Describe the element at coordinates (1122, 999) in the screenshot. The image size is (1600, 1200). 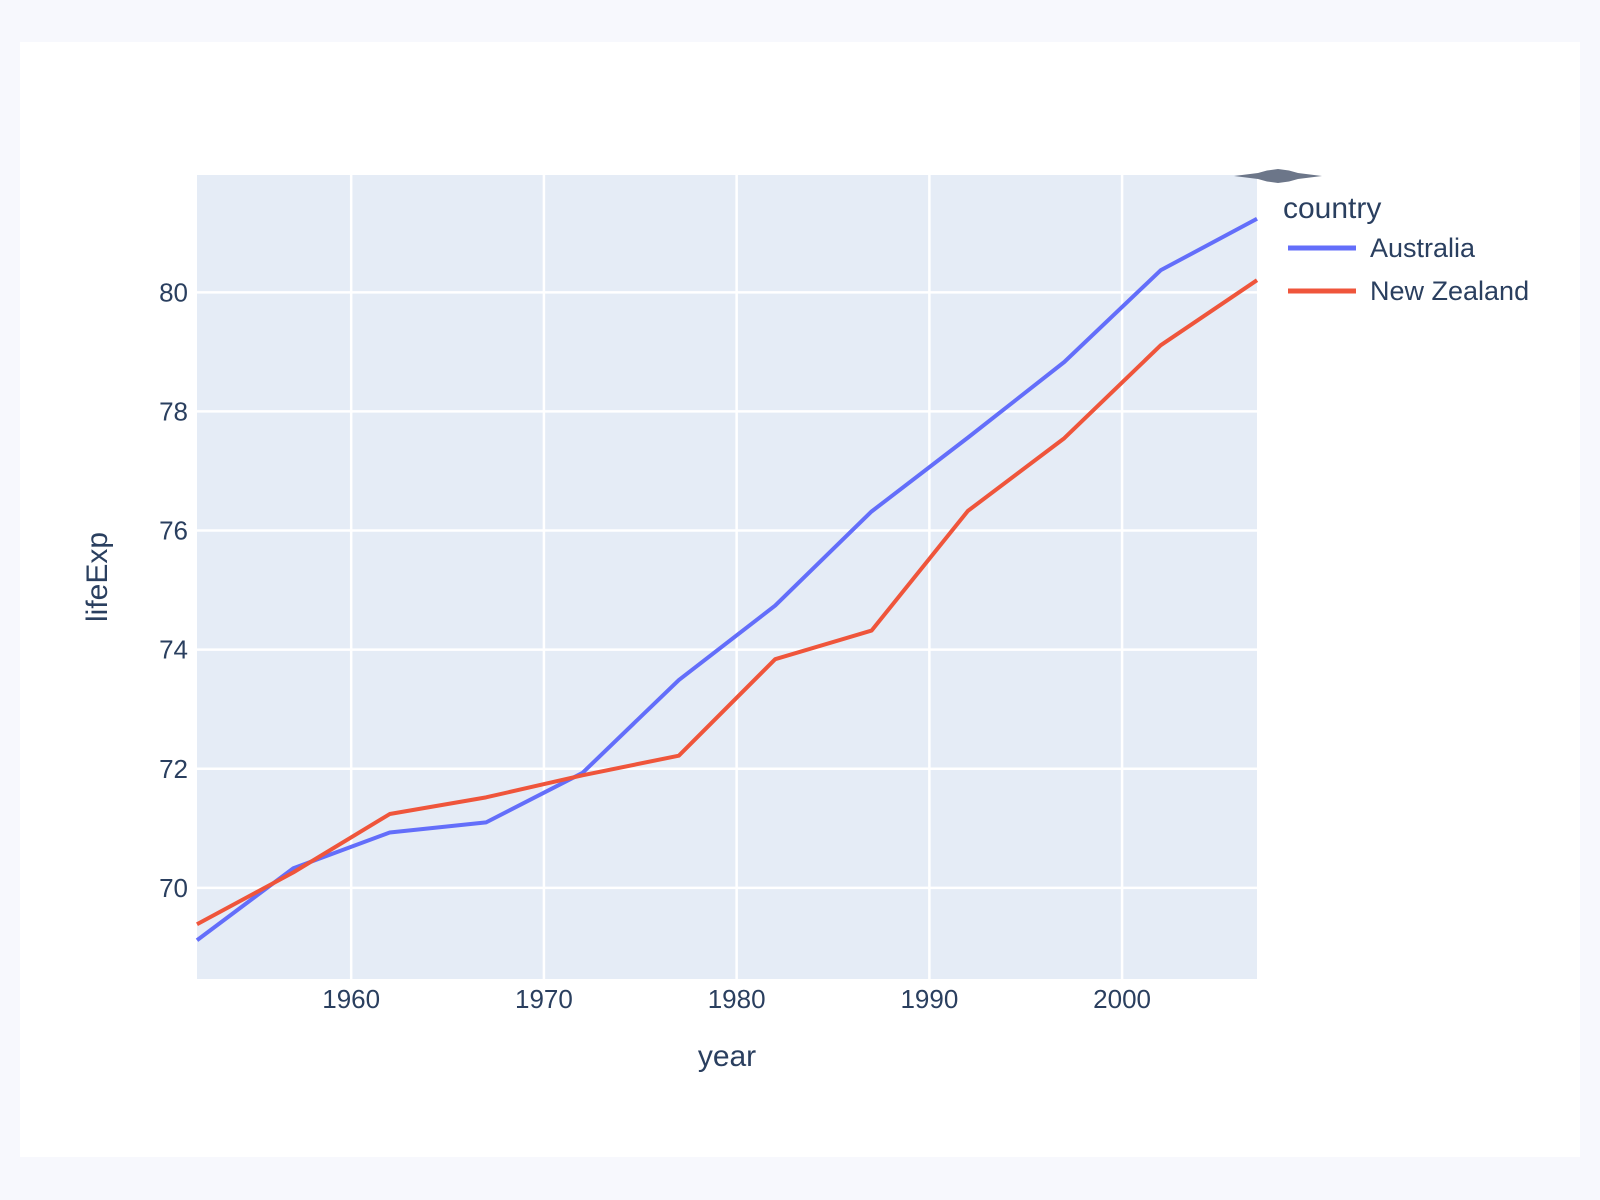
I see `x-tick-label: 2000` at that location.